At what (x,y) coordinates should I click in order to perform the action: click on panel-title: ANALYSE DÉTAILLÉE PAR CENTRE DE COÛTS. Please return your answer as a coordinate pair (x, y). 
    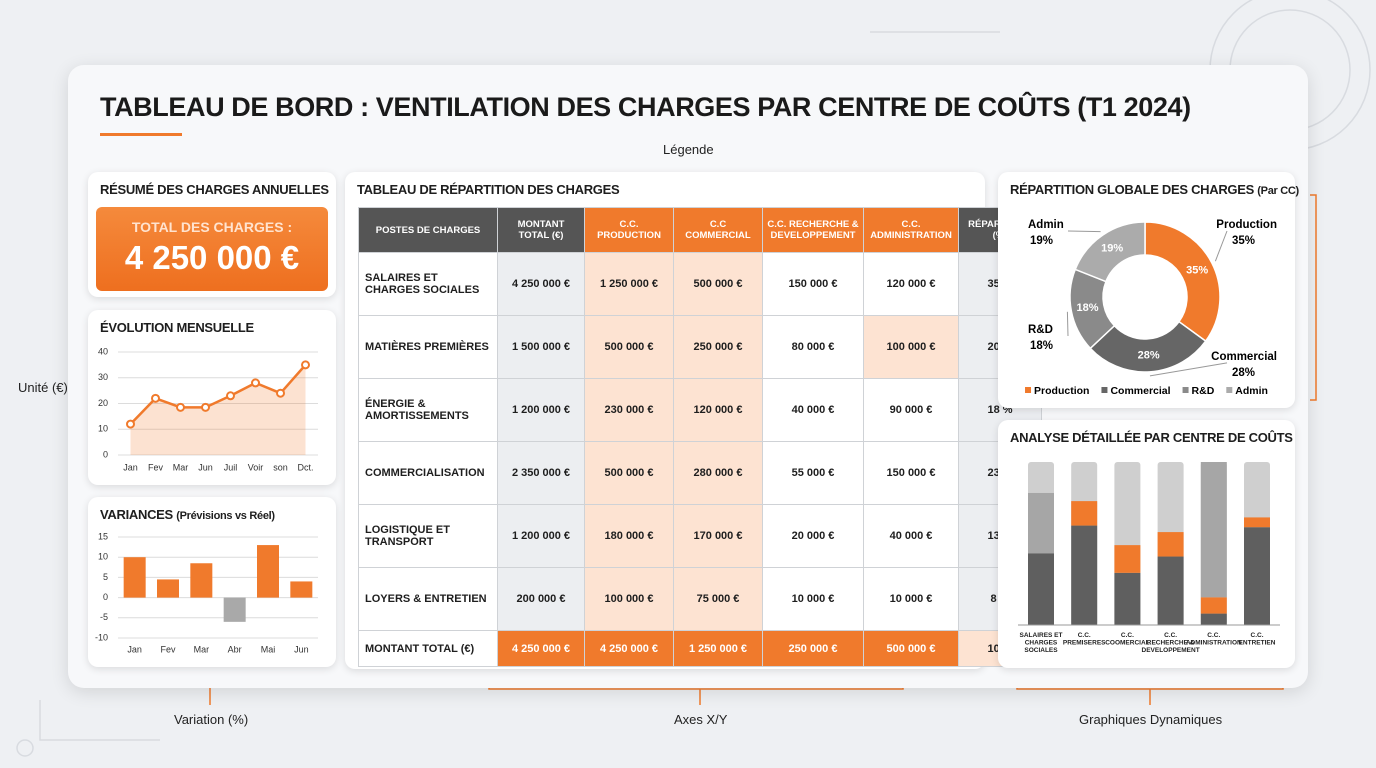
    Looking at the image, I should click on (1151, 437).